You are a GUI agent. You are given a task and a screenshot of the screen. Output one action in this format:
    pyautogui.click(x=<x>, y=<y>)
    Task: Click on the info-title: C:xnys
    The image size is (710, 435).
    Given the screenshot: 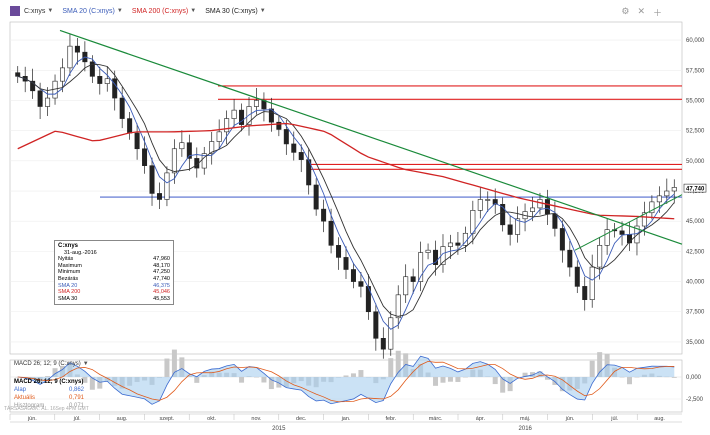 What is the action you would take?
    pyautogui.click(x=68, y=246)
    